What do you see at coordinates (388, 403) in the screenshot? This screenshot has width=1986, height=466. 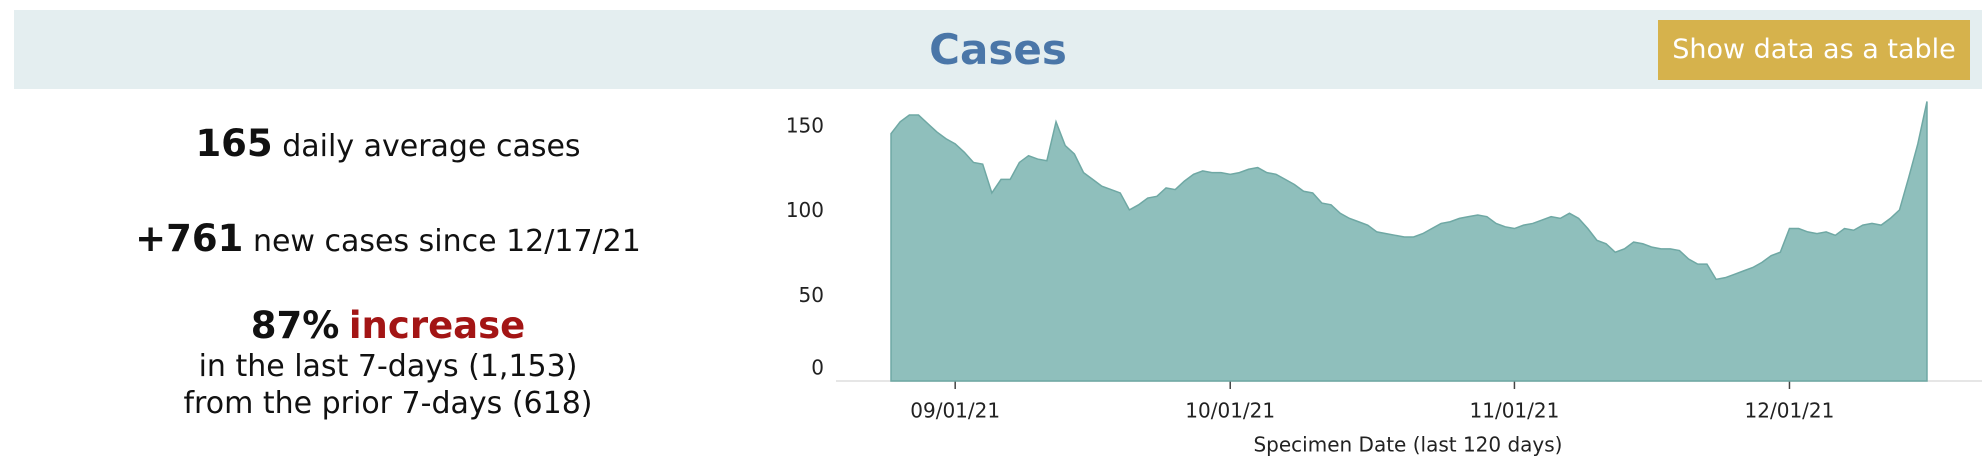 I see `prior-line: from the prior 7-days (618)` at bounding box center [388, 403].